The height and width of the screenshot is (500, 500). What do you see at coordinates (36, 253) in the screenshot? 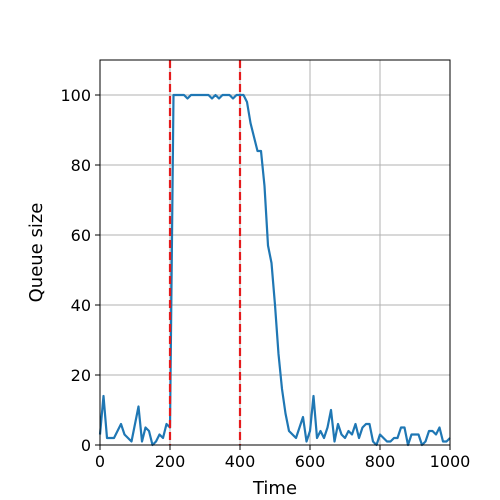
I see `y-axis-label: Queue size` at bounding box center [36, 253].